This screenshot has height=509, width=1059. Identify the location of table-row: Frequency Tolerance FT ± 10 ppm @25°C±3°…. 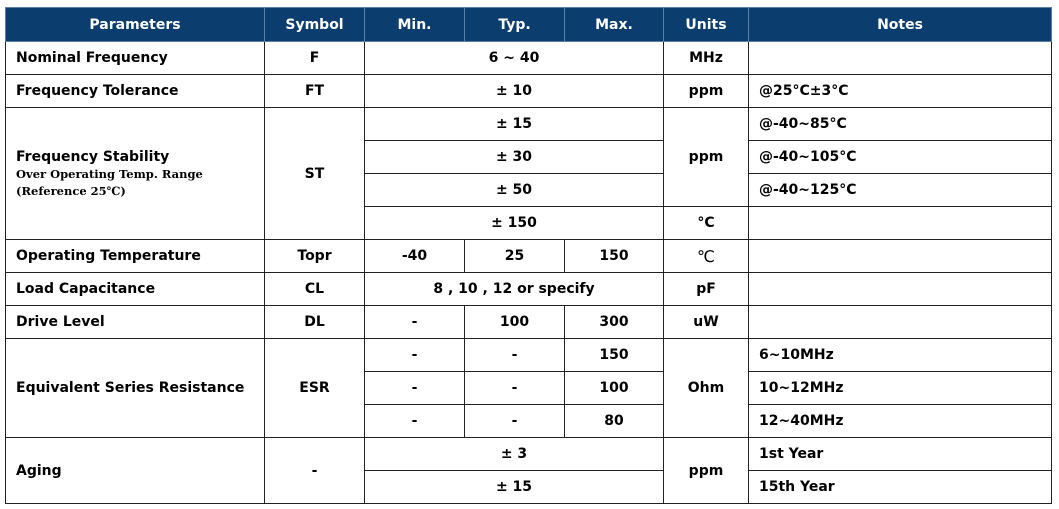
(528, 91).